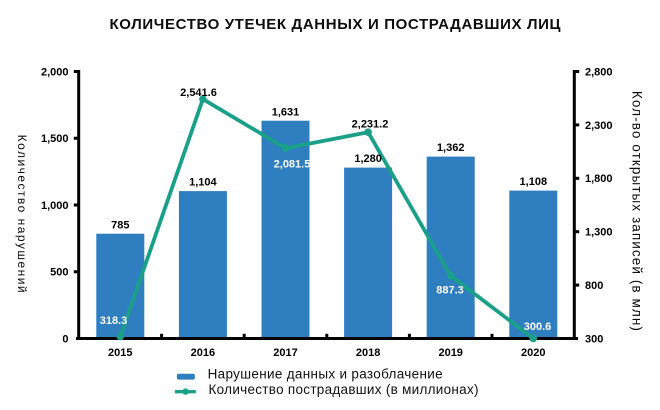 This screenshot has height=410, width=660. What do you see at coordinates (538, 327) in the screenshot?
I see `svg-text: 300.6` at bounding box center [538, 327].